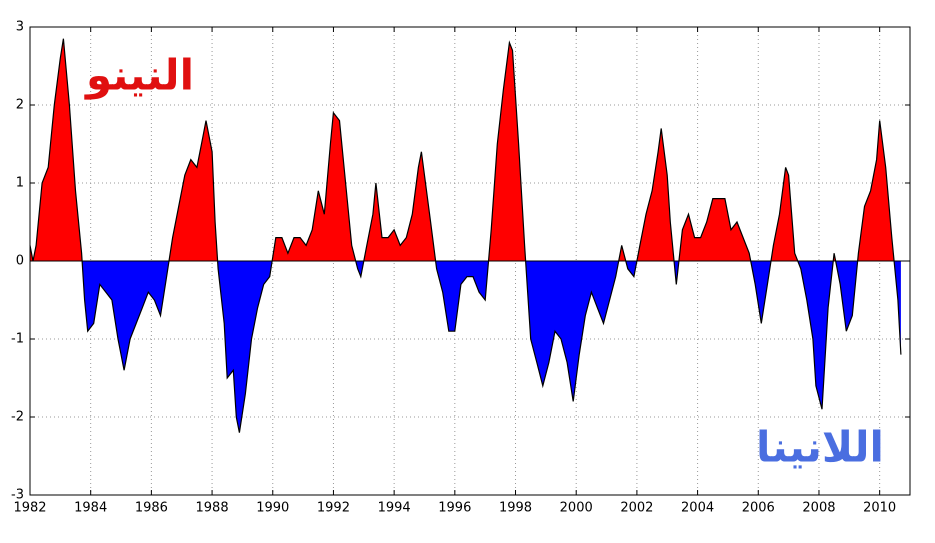 The width and height of the screenshot is (935, 543). I want to click on y-tick-label: -3, so click(17, 495).